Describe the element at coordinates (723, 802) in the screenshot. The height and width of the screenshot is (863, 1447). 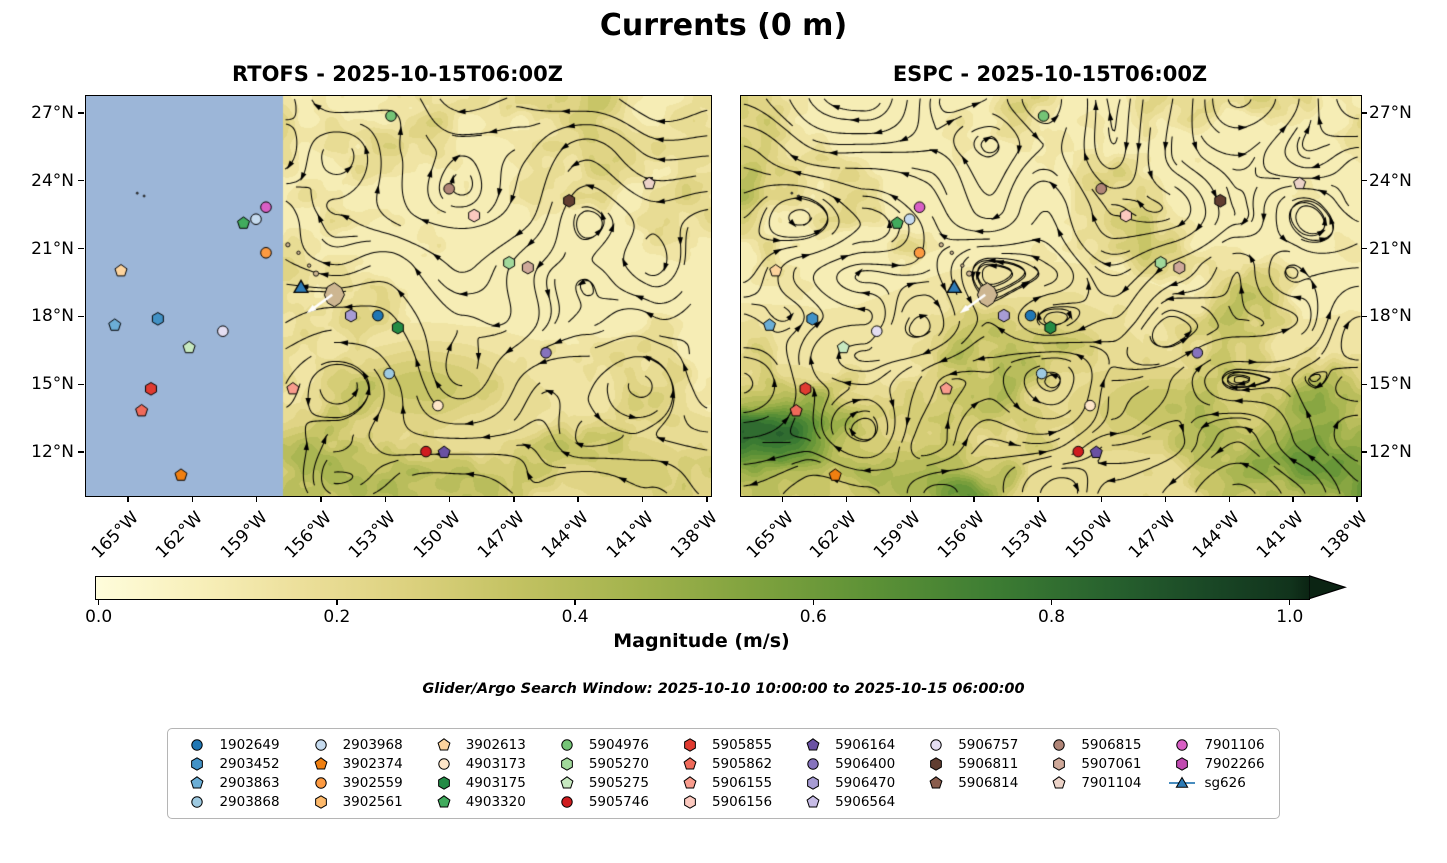
I see `legend-item-5906156: 5906156` at that location.